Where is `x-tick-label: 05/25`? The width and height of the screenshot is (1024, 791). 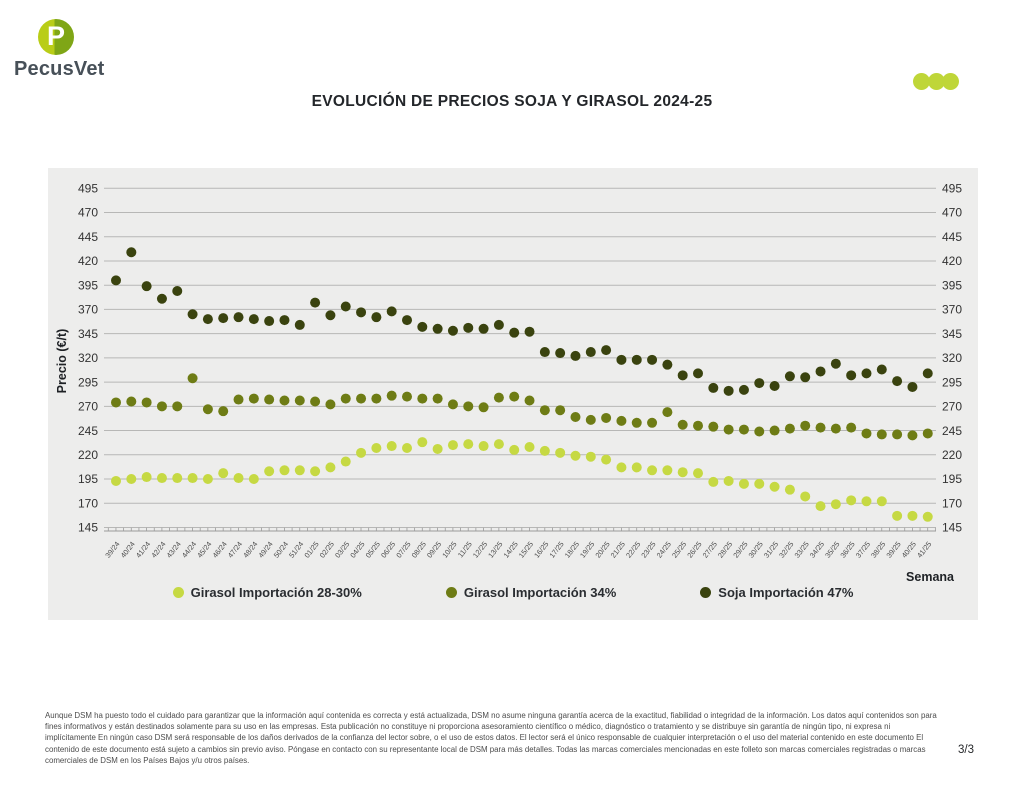
x-tick-label: 05/25 is located at coordinates (373, 550).